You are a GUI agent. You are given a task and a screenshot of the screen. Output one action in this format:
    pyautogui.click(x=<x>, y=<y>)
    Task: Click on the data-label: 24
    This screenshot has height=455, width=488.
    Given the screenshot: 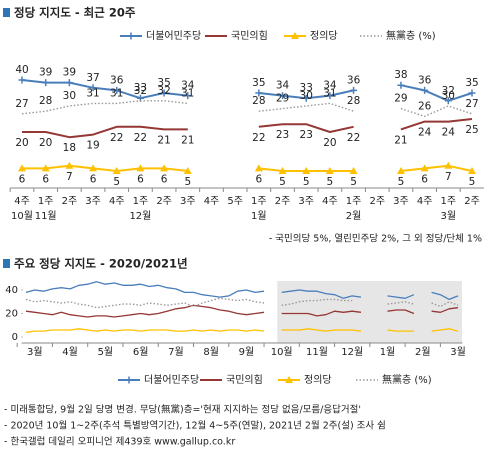 What is the action you would take?
    pyautogui.click(x=425, y=133)
    